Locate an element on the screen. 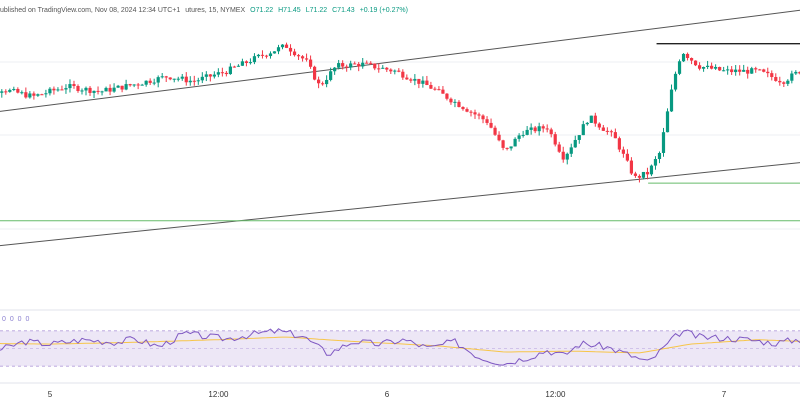 This screenshot has height=420, width=800. x-tick-label: 5 is located at coordinates (50, 394).